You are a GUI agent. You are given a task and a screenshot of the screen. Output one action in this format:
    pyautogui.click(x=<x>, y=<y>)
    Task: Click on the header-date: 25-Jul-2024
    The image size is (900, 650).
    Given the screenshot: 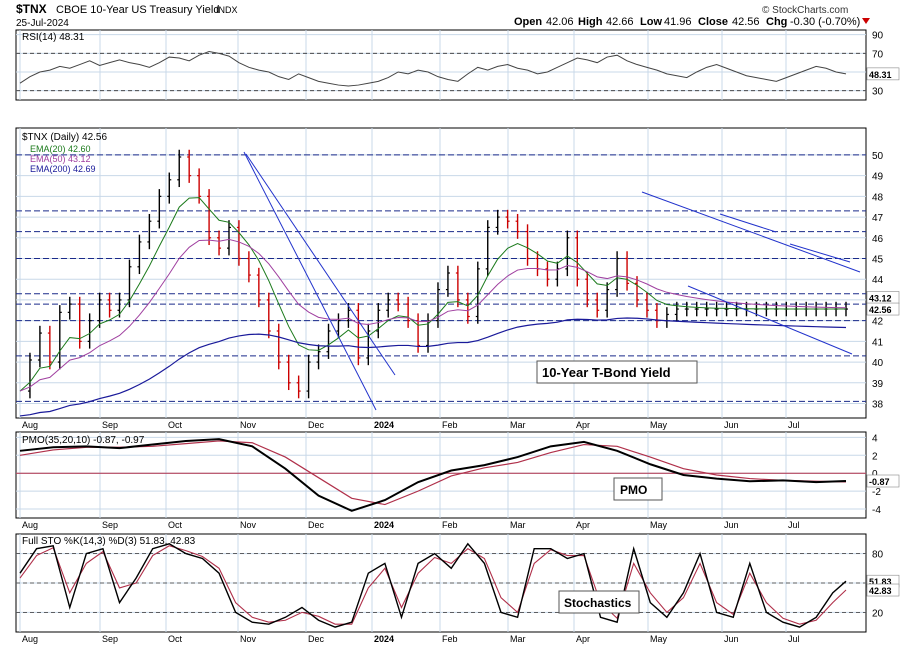 What is the action you would take?
    pyautogui.click(x=42, y=23)
    